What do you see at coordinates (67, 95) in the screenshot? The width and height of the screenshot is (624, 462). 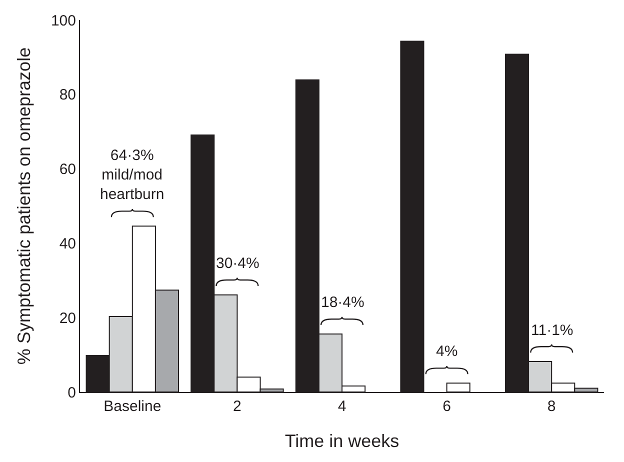 I see `y-tick-label: 80` at bounding box center [67, 95].